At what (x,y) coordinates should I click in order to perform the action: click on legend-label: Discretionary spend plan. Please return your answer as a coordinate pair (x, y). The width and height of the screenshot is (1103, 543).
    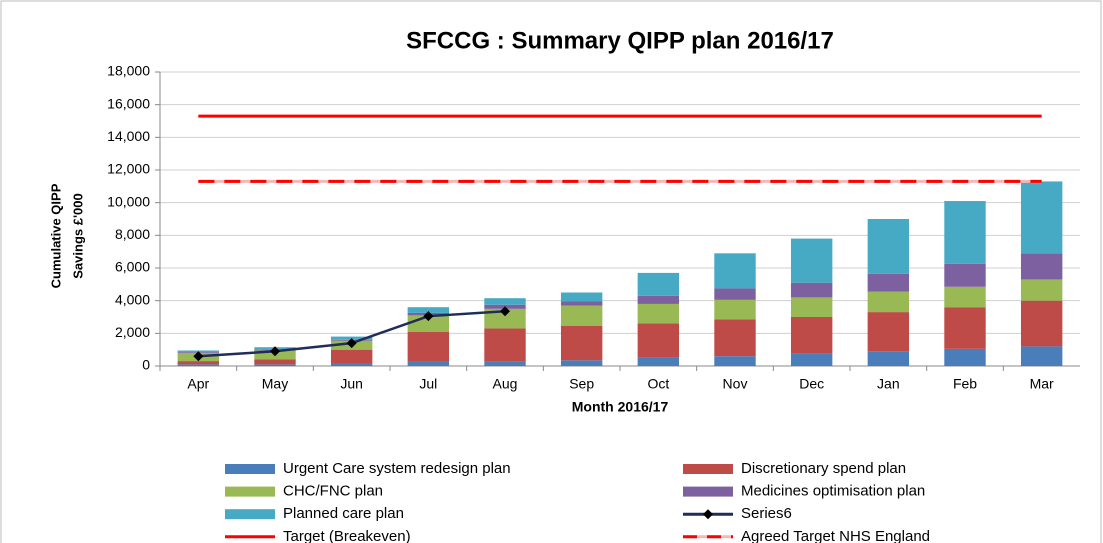
    Looking at the image, I should click on (823, 468).